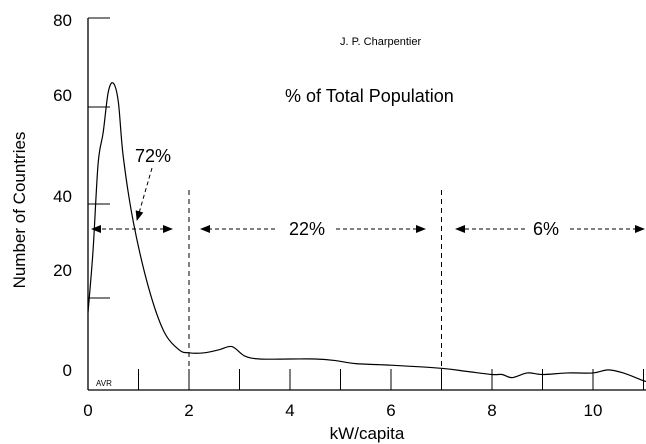 Image resolution: width=646 pixels, height=444 pixels. What do you see at coordinates (380, 42) in the screenshot?
I see `credit-label: J. P. Charpentier` at bounding box center [380, 42].